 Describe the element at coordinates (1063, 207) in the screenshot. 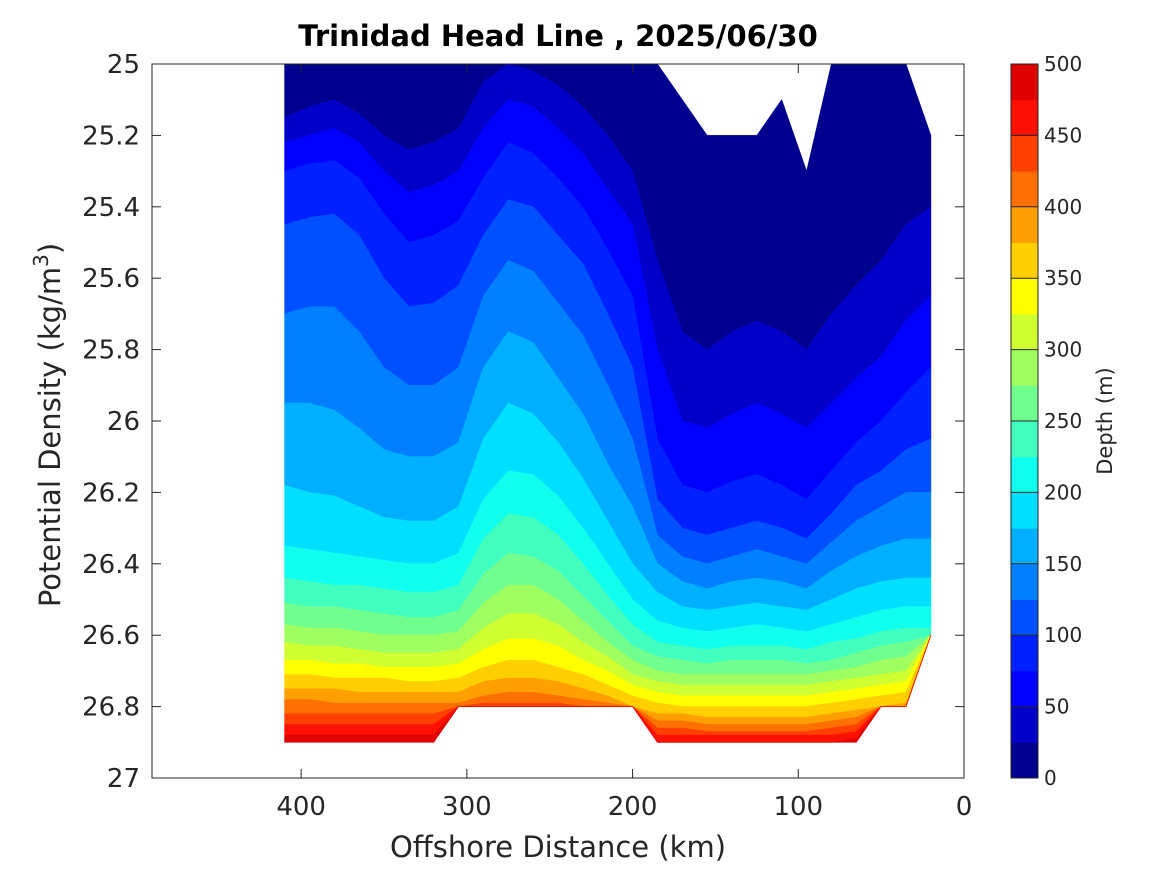

I see `colorbar-tick-label: 400` at that location.